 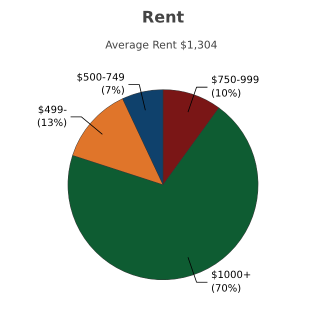 I want to click on data-label: (7%), so click(x=113, y=91).